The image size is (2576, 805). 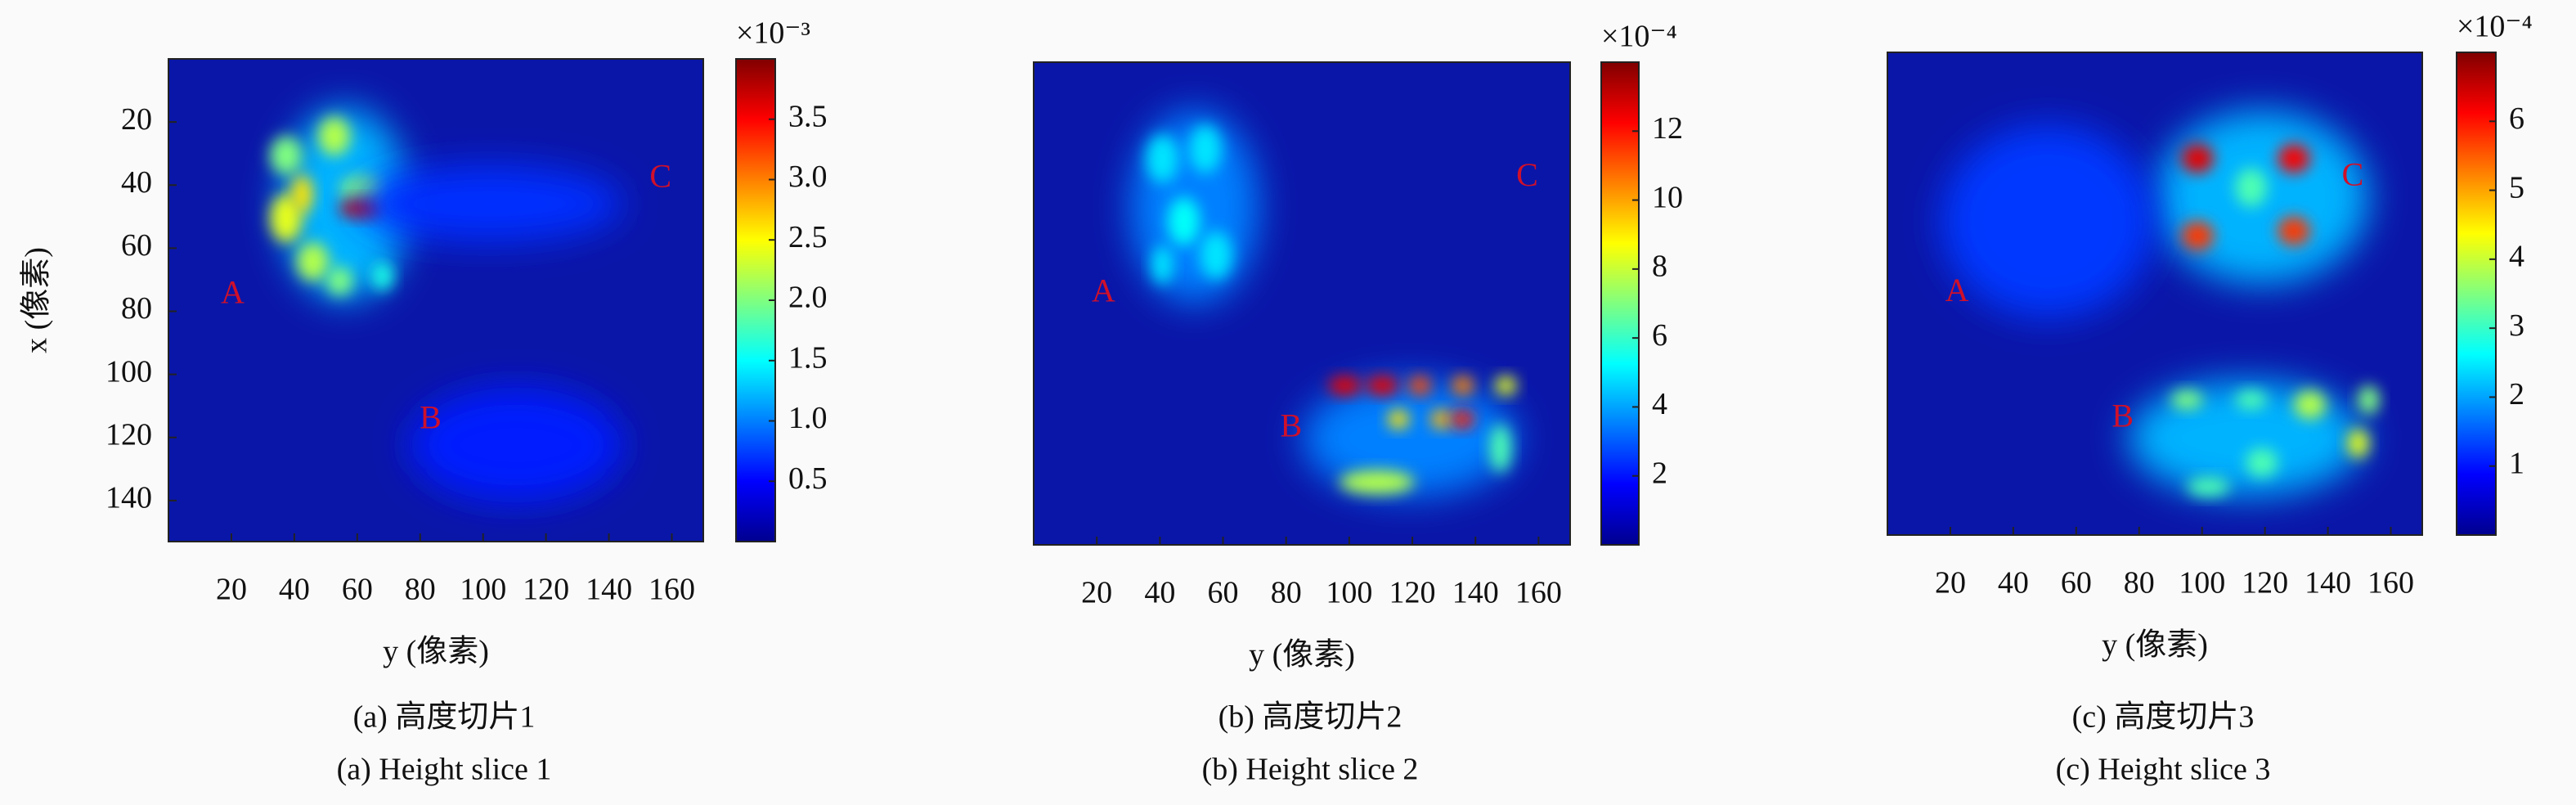 What do you see at coordinates (2516, 187) in the screenshot?
I see `colorbar-tick-label: 5` at bounding box center [2516, 187].